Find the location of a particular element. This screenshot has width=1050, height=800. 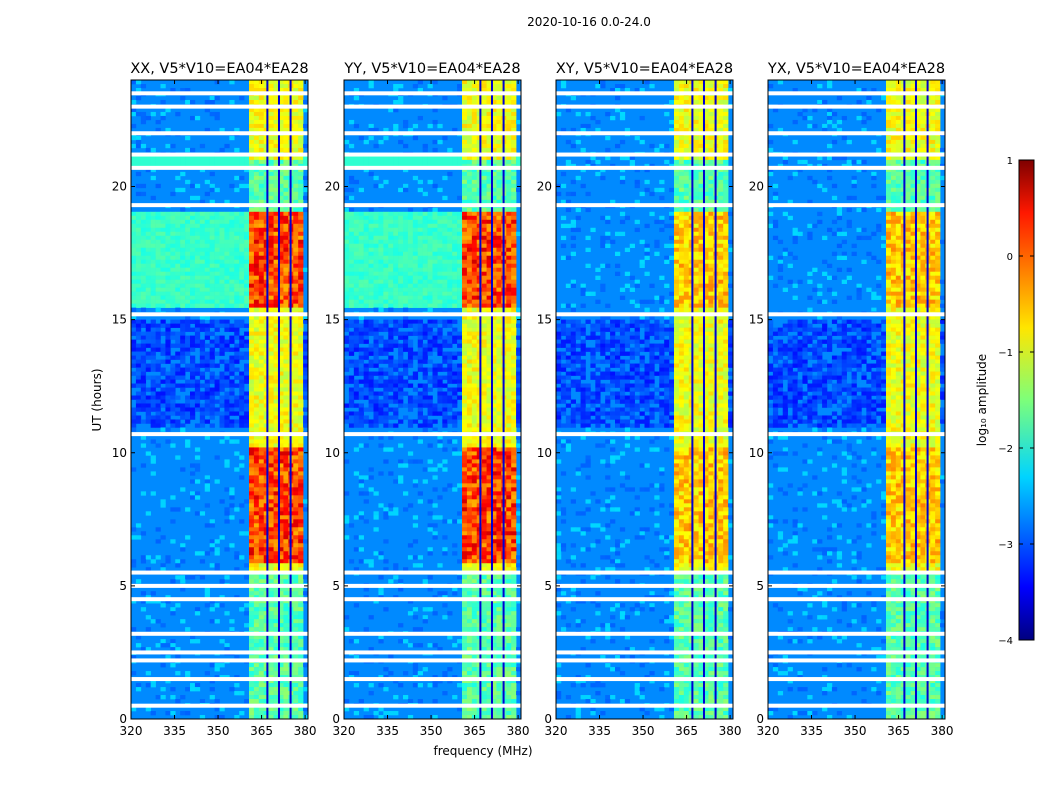

colorbar-tick-label: −2 is located at coordinates (1005, 449).